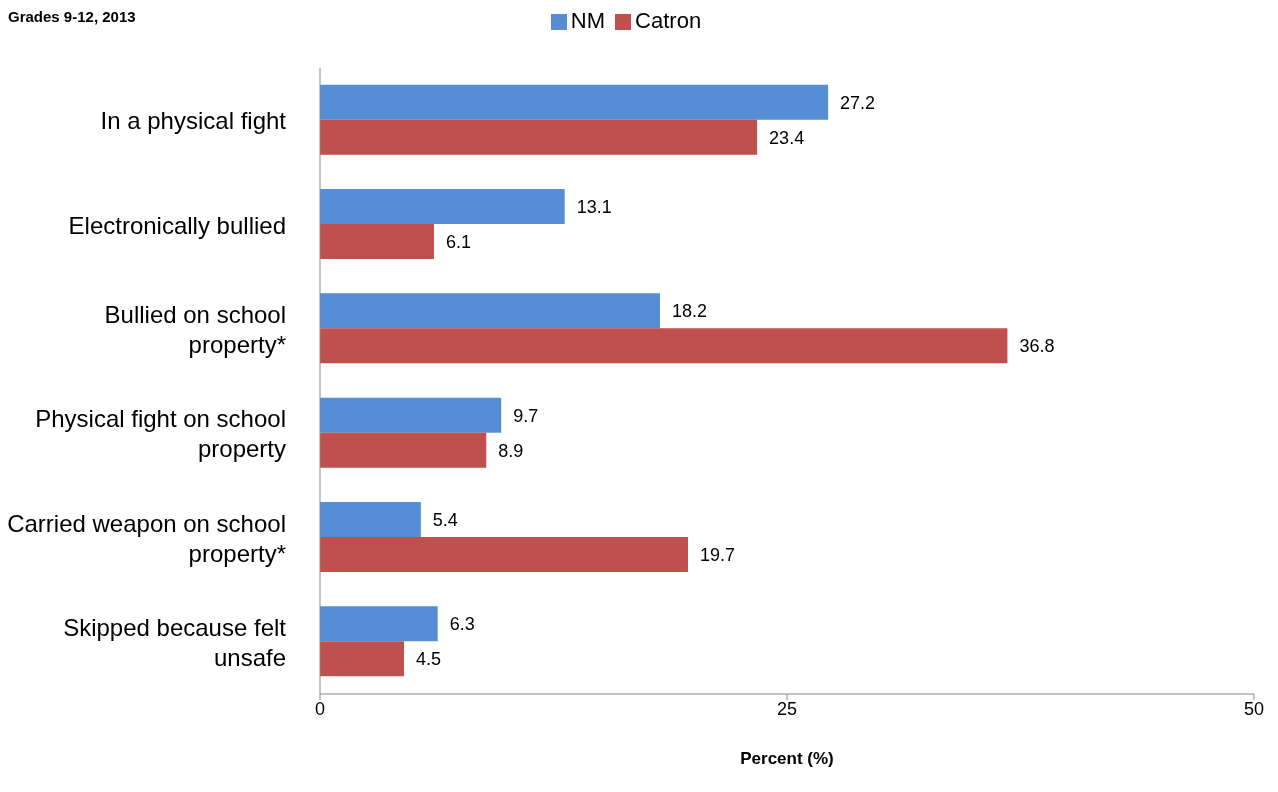 The height and width of the screenshot is (792, 1278). I want to click on y-tick-label: Bullied on school property*, so click(195, 329).